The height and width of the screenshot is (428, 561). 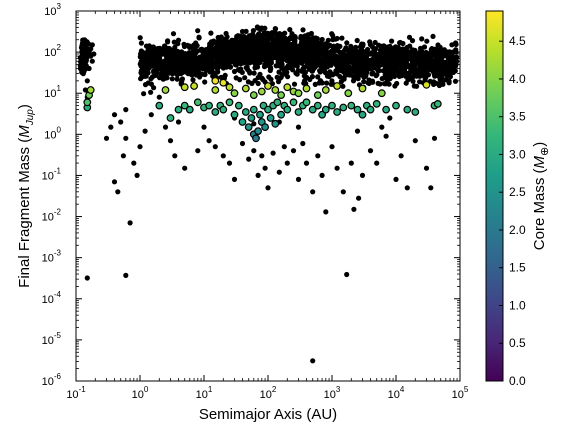 What do you see at coordinates (26, 196) in the screenshot?
I see `y-axis-label: Final Fragment Mass (MJup)` at bounding box center [26, 196].